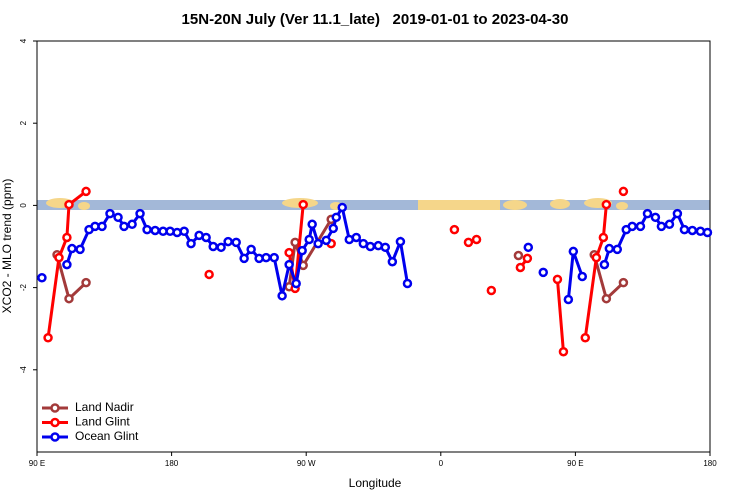 This screenshot has width=750, height=500. I want to click on legend-label: Ocean Glint, so click(107, 436).